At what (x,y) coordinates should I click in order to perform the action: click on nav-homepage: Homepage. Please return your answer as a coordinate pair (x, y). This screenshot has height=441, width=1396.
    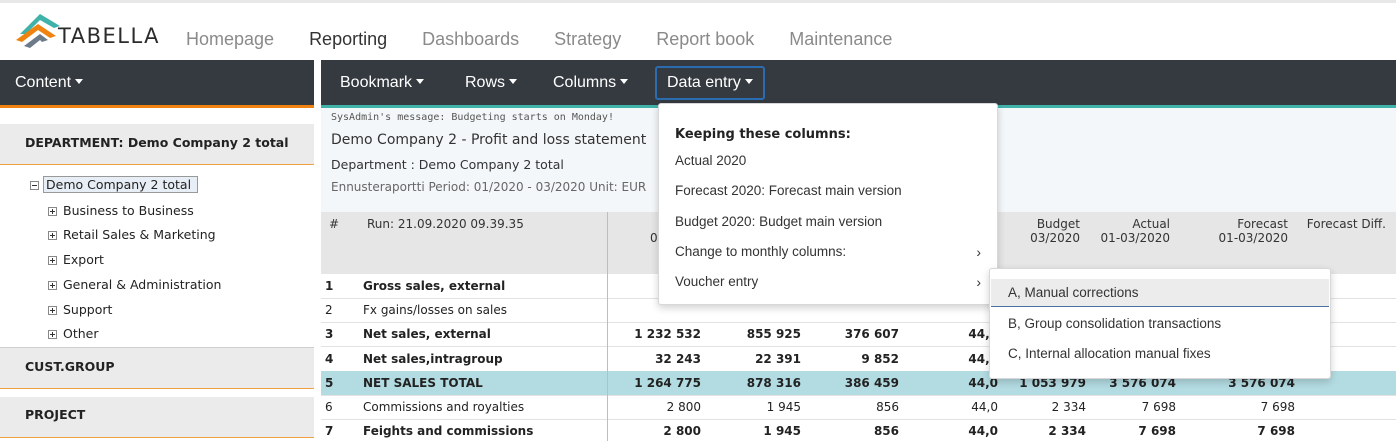
    Looking at the image, I should click on (230, 39).